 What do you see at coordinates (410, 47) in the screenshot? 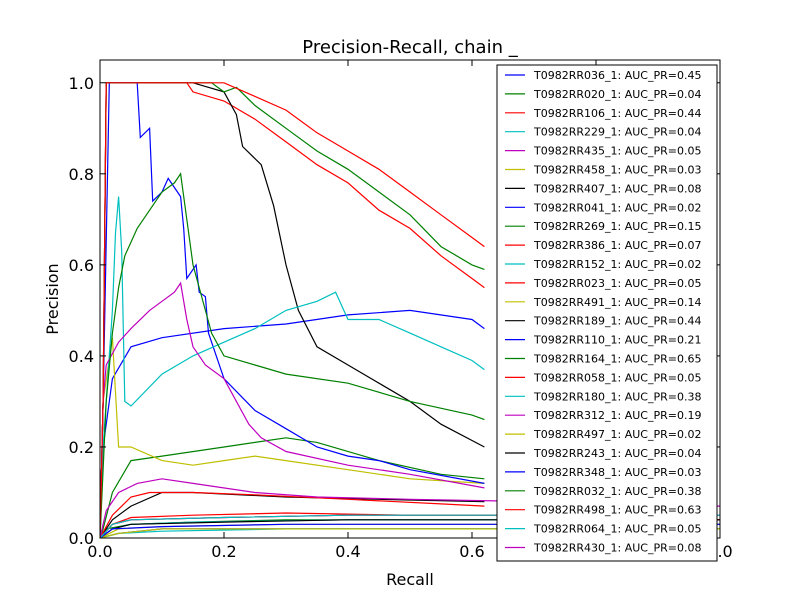
I see `chart-title: Precision-Recall, chain _` at bounding box center [410, 47].